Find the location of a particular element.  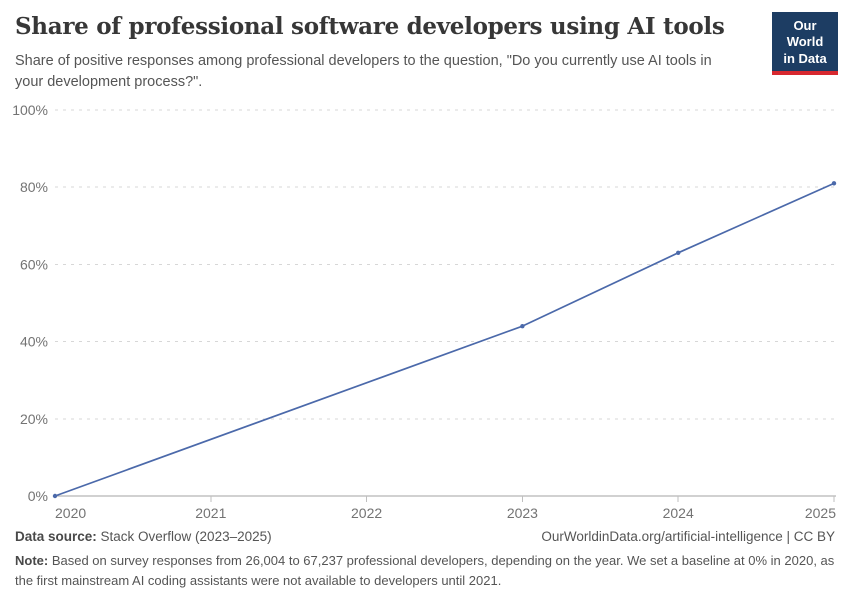

owid-logo-line2: in Data is located at coordinates (805, 58).